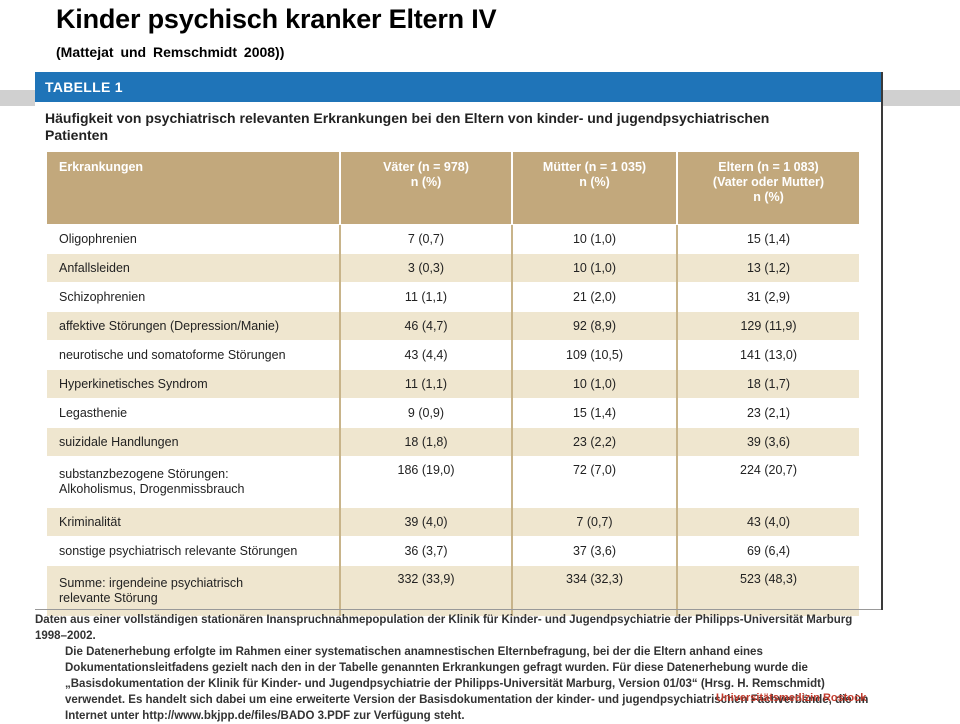 The width and height of the screenshot is (960, 724). I want to click on row-label-cell: Schizophrenien, so click(194, 297).